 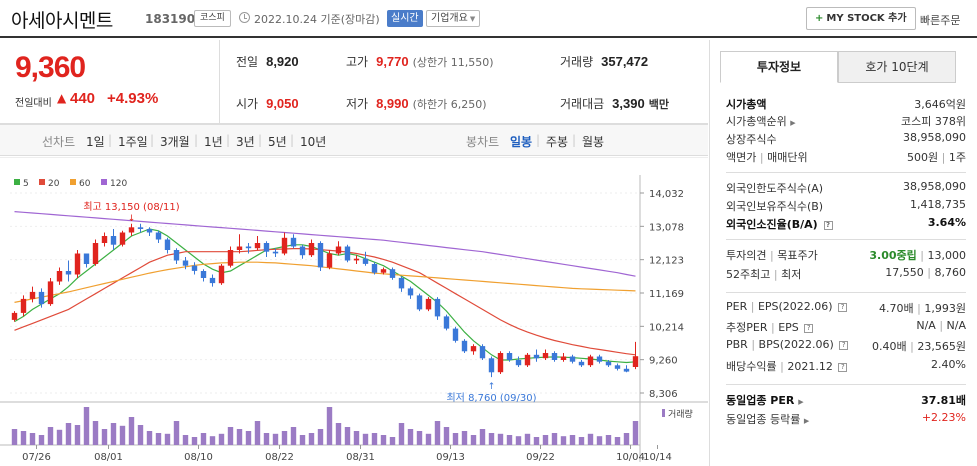 I want to click on change-label: 전일대비, so click(x=33, y=103).